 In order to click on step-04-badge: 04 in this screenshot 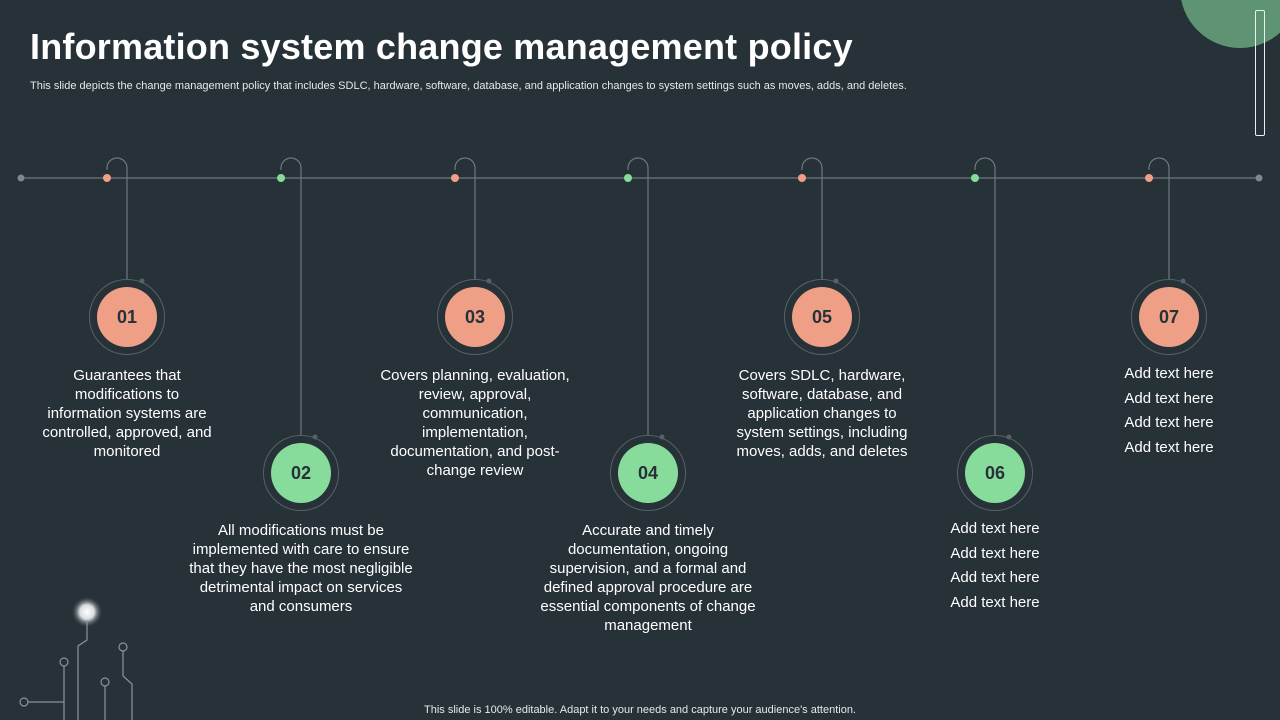, I will do `click(648, 473)`.